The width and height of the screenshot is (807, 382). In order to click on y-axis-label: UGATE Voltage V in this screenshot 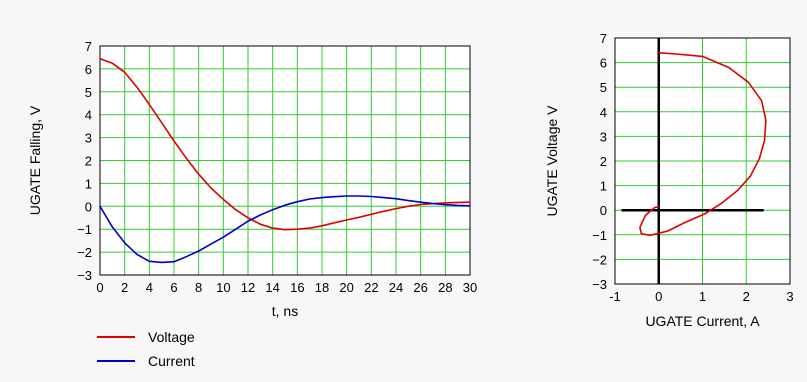, I will do `click(552, 161)`.